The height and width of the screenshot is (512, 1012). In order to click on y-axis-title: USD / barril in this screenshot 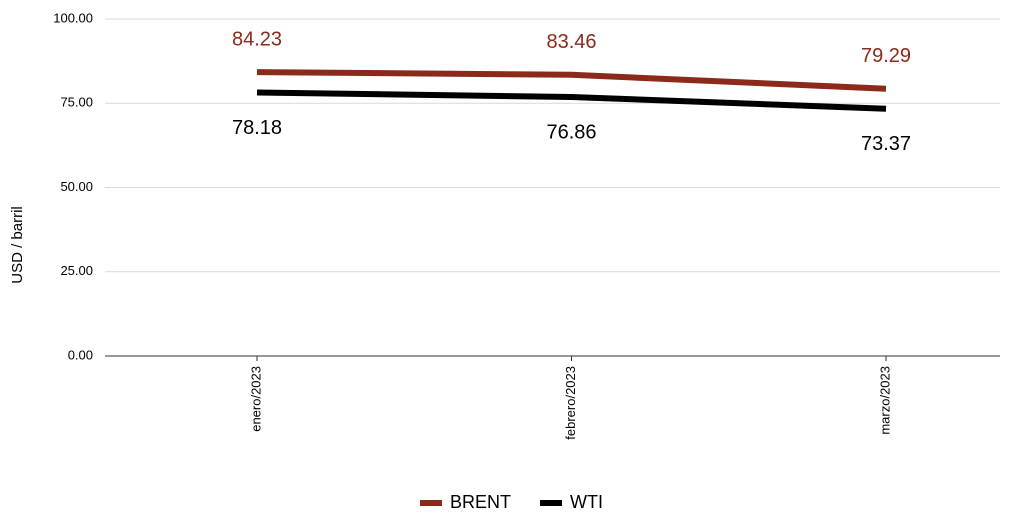, I will do `click(17, 245)`.